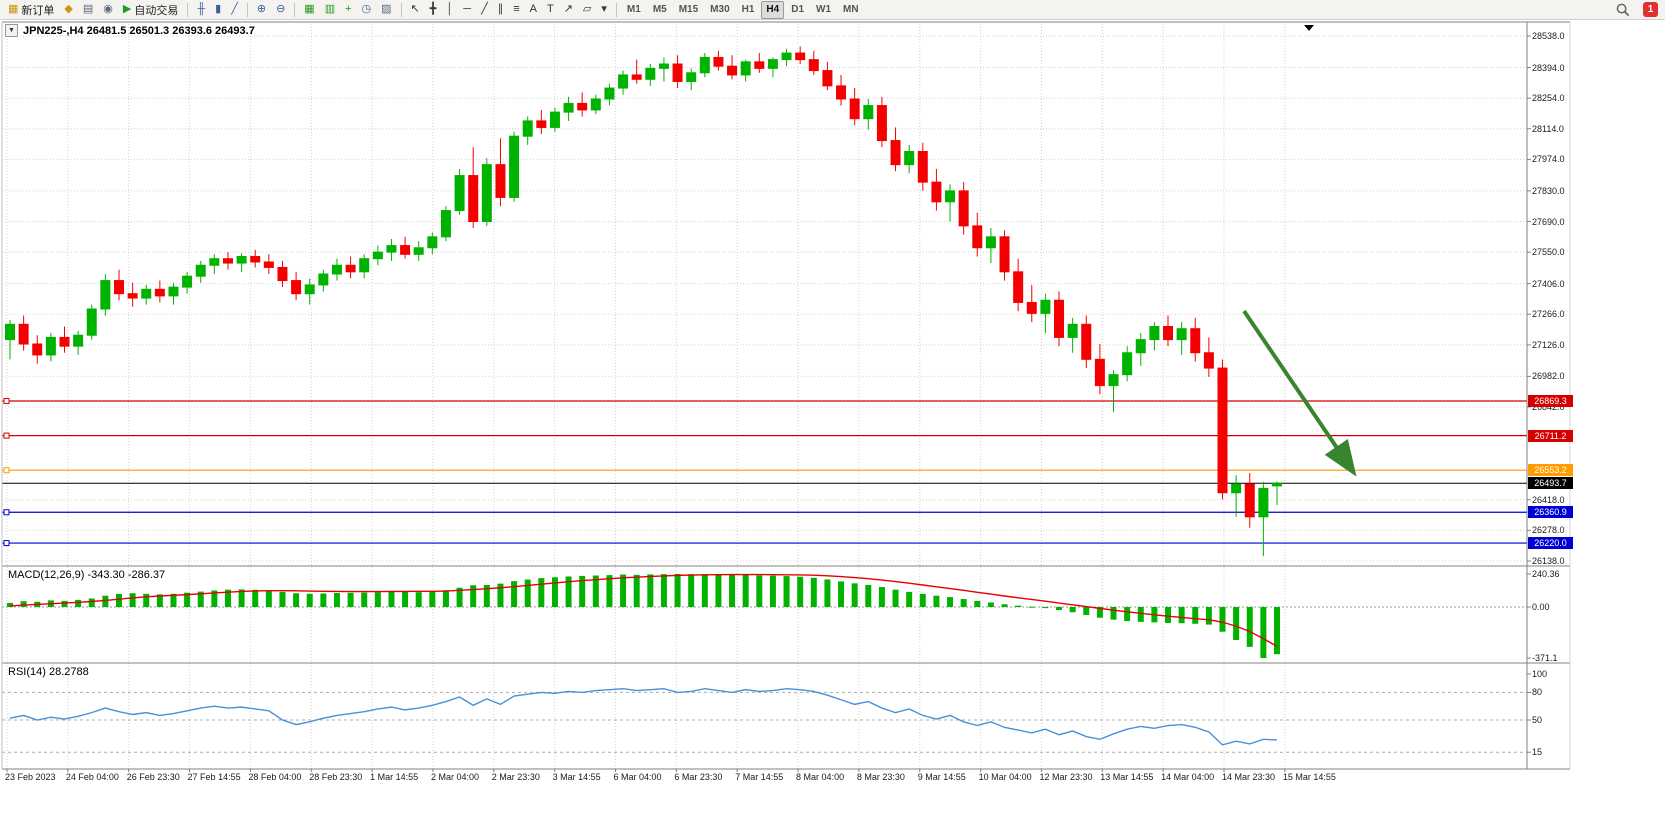 The image size is (1665, 837). I want to click on timeframe-d1-button: D1, so click(798, 9).